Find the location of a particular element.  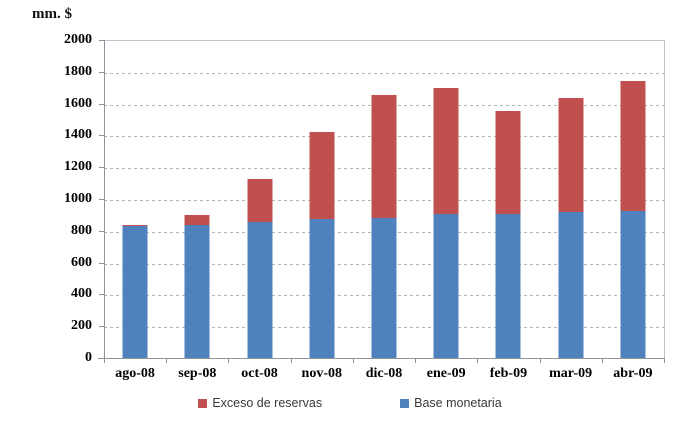

y-tick-label-200: 200 is located at coordinates (81, 326).